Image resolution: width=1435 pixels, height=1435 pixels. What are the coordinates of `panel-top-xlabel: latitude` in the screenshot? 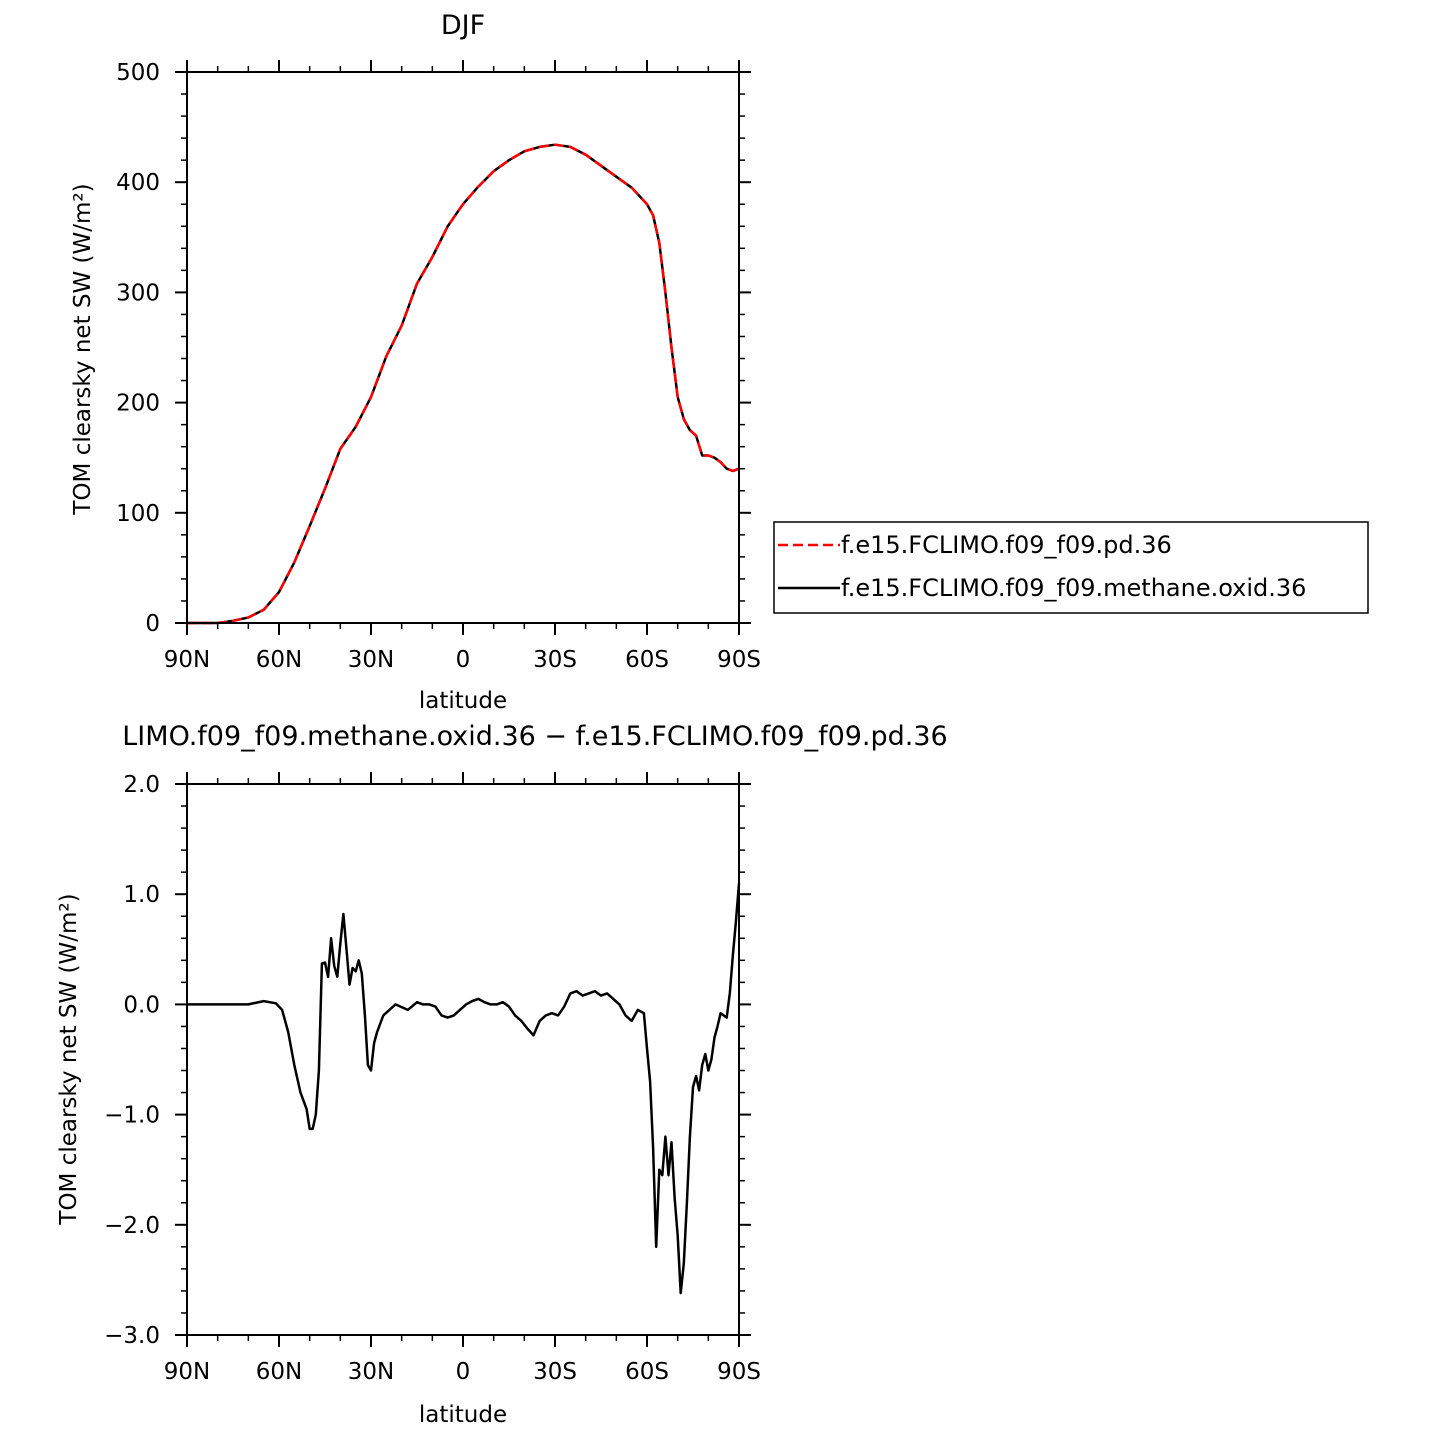 It's located at (463, 701).